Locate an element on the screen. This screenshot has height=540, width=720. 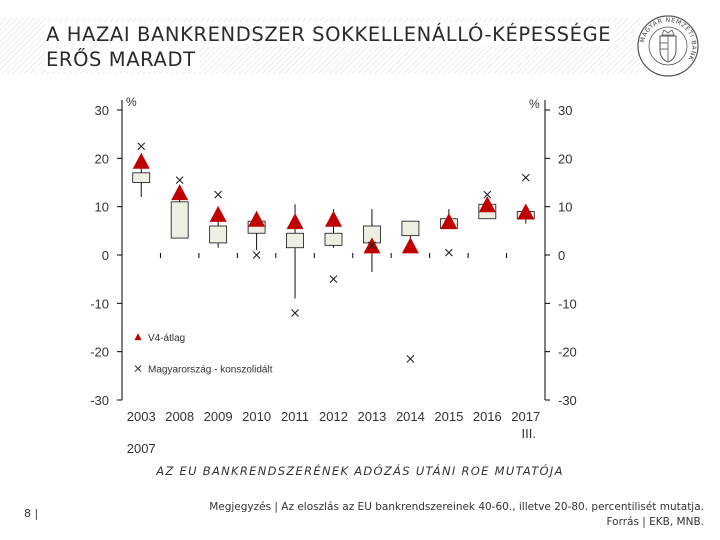
x-label-2013: 2013 is located at coordinates (371, 416).